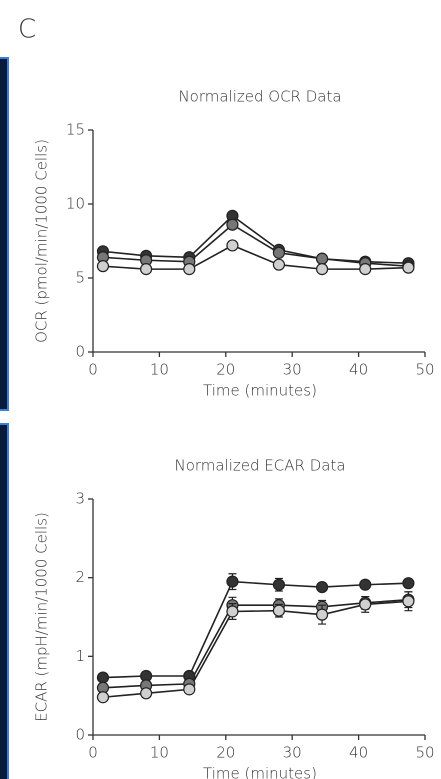 The image size is (441, 779). I want to click on y-tick-label: 1, so click(80, 656).